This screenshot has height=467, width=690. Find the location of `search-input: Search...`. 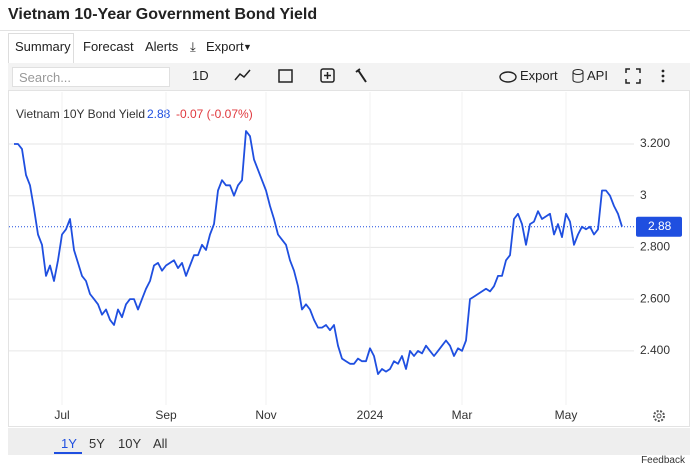

search-input: Search... is located at coordinates (91, 77).